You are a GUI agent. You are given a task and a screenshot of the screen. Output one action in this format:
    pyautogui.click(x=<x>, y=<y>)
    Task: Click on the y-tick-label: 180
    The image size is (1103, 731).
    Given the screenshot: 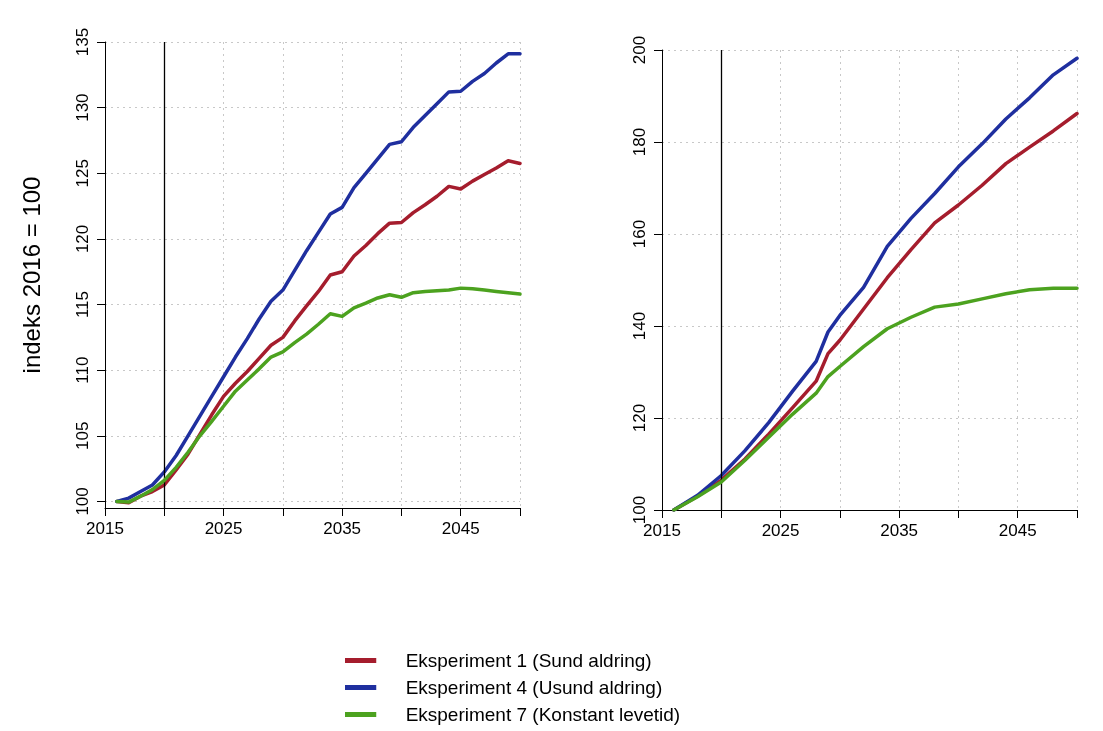 What is the action you would take?
    pyautogui.click(x=639, y=142)
    